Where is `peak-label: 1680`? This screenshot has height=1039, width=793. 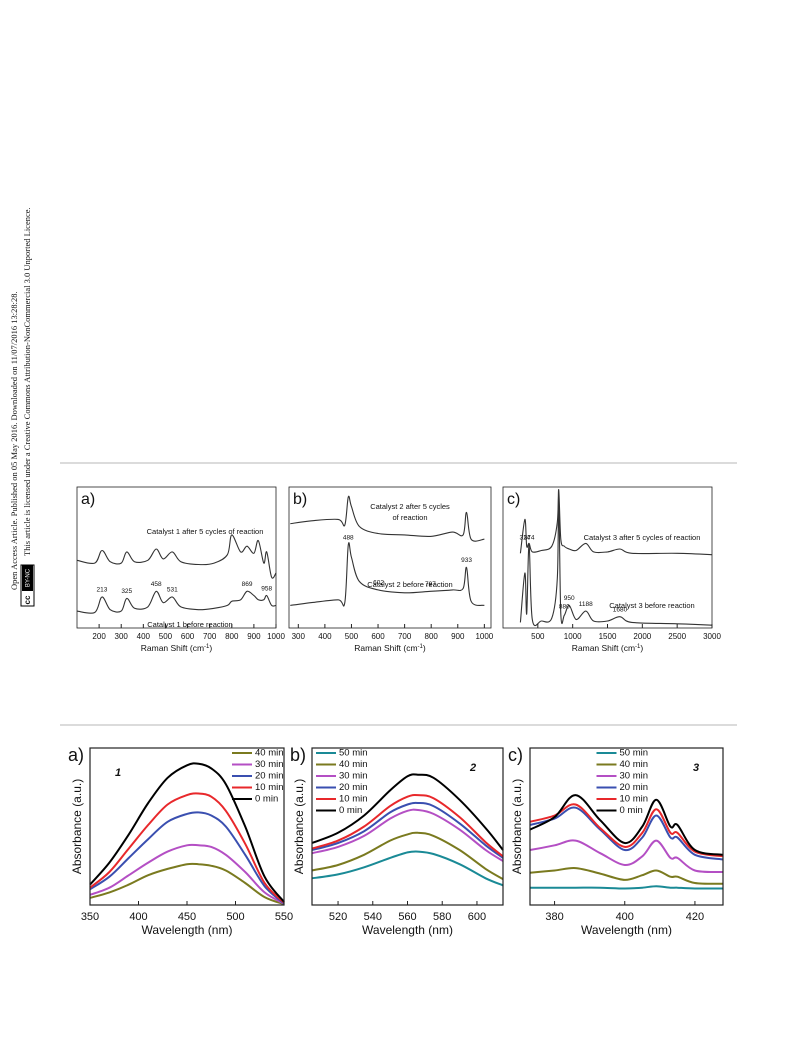
peak-label: 1680 is located at coordinates (620, 609).